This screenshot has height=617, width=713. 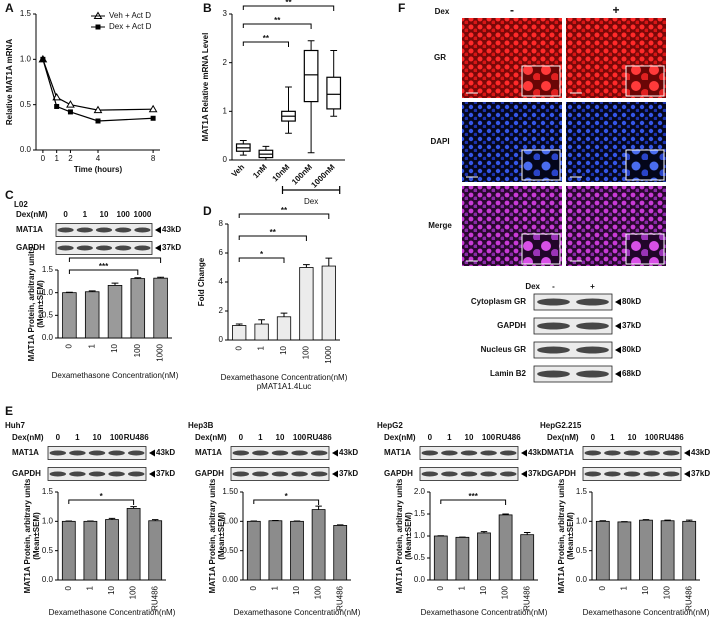 What do you see at coordinates (207, 211) in the screenshot?
I see `panel-label: D` at bounding box center [207, 211].